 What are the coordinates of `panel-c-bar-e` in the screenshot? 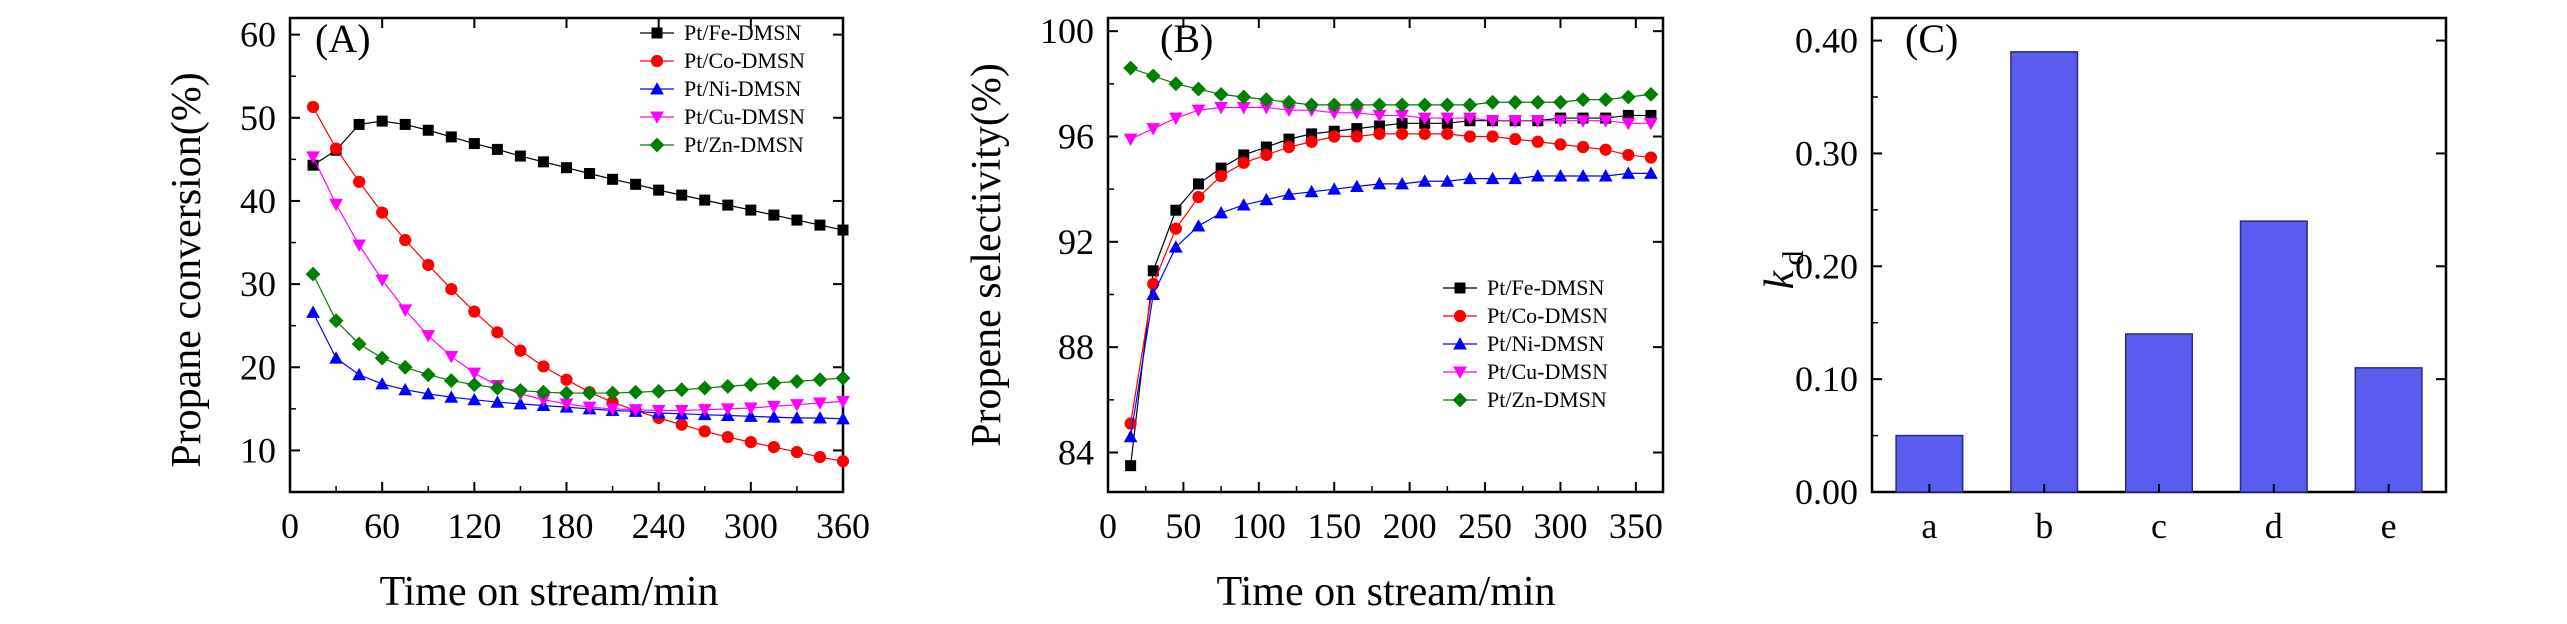 It's located at (2388, 430).